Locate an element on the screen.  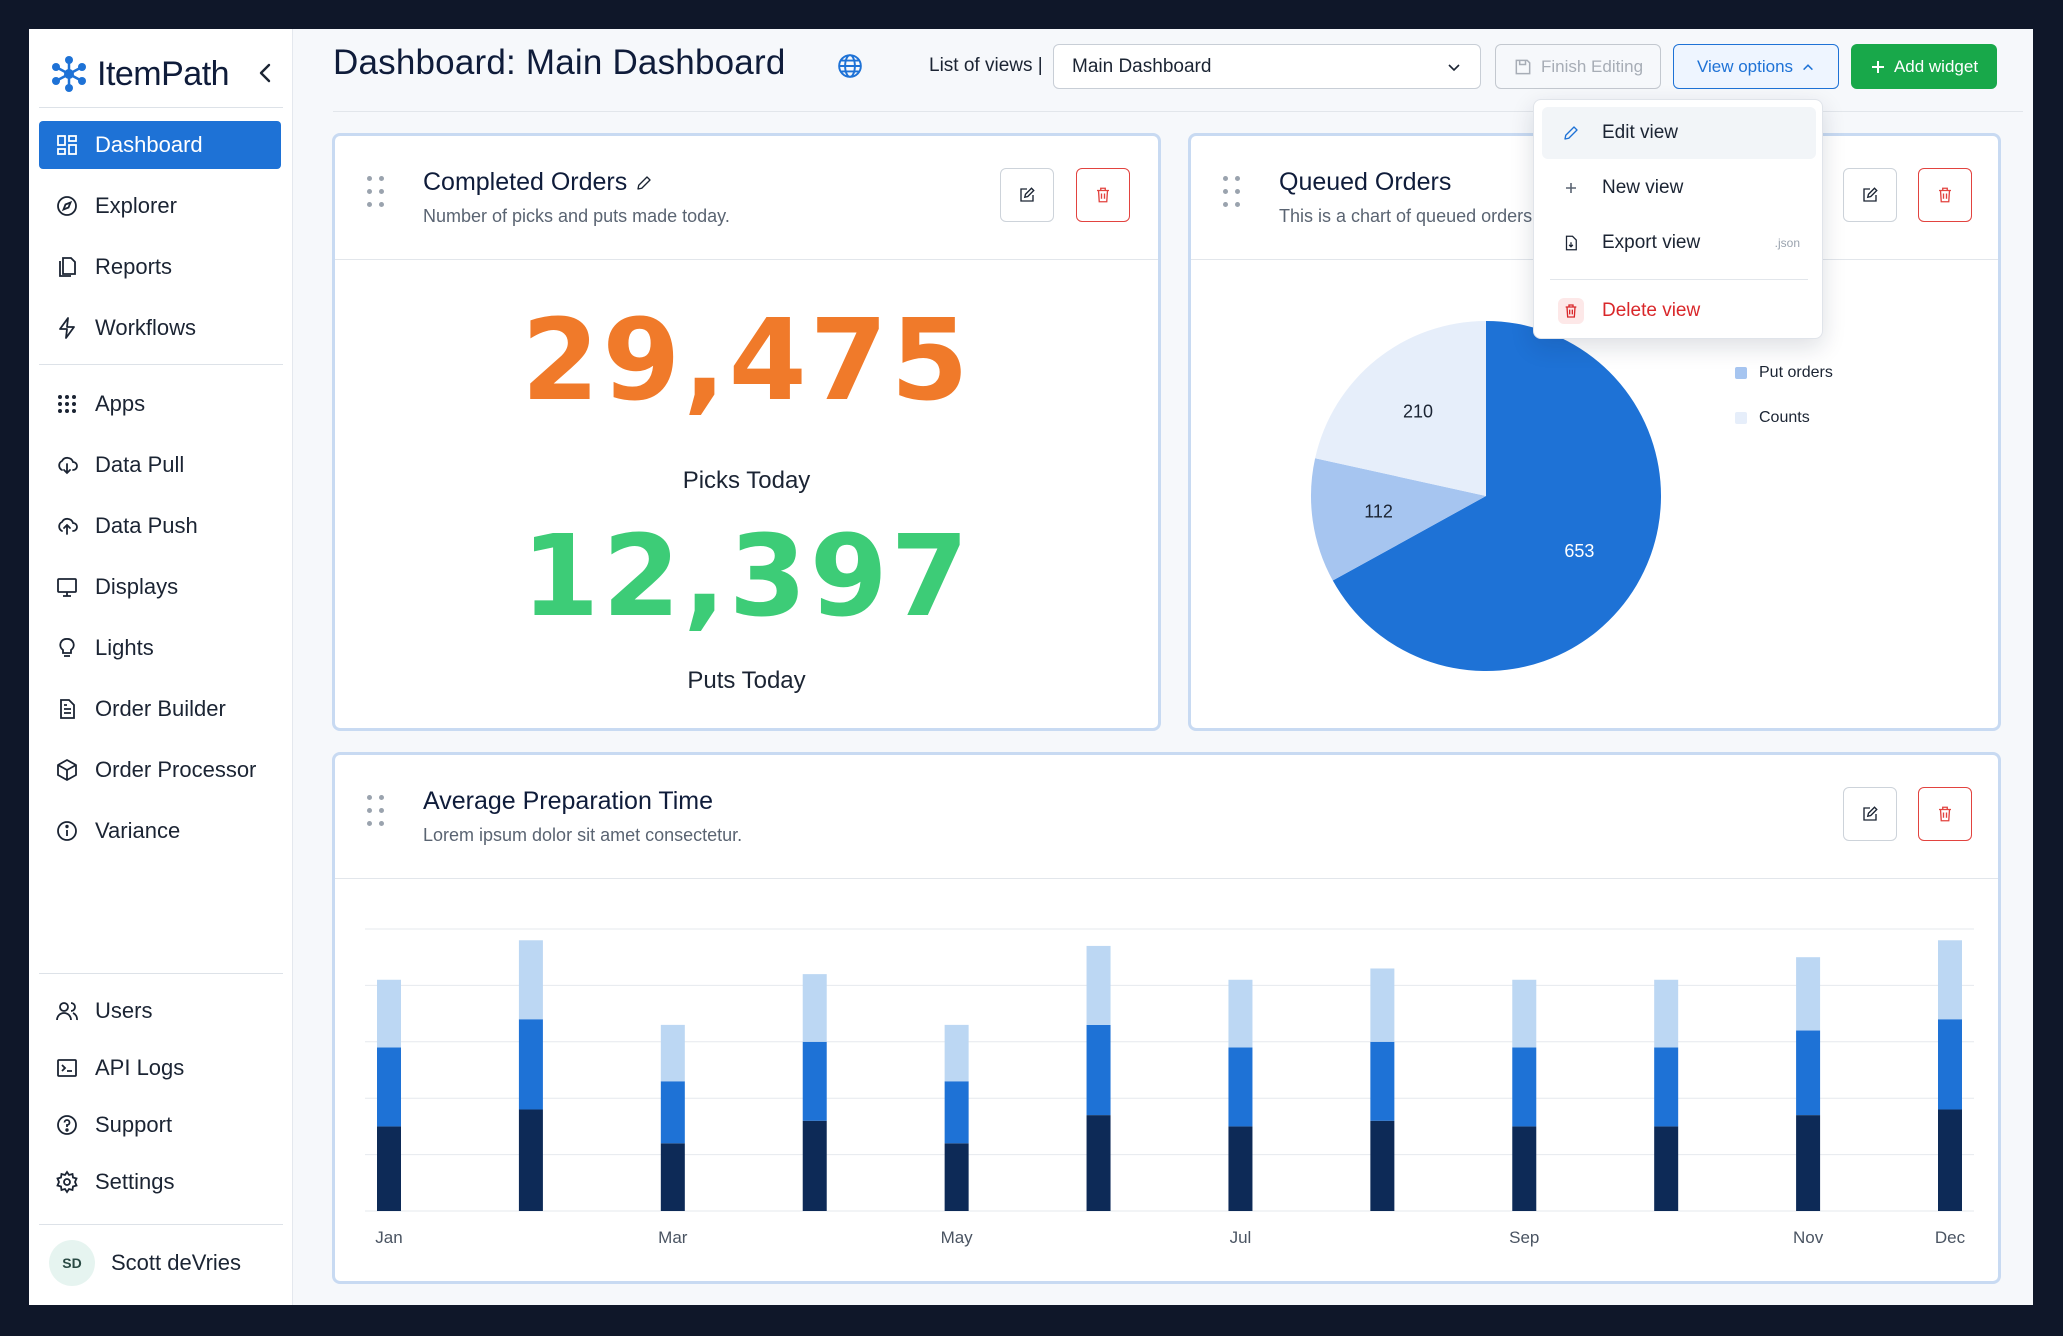
collapse-sidebar-button is located at coordinates (265, 73).